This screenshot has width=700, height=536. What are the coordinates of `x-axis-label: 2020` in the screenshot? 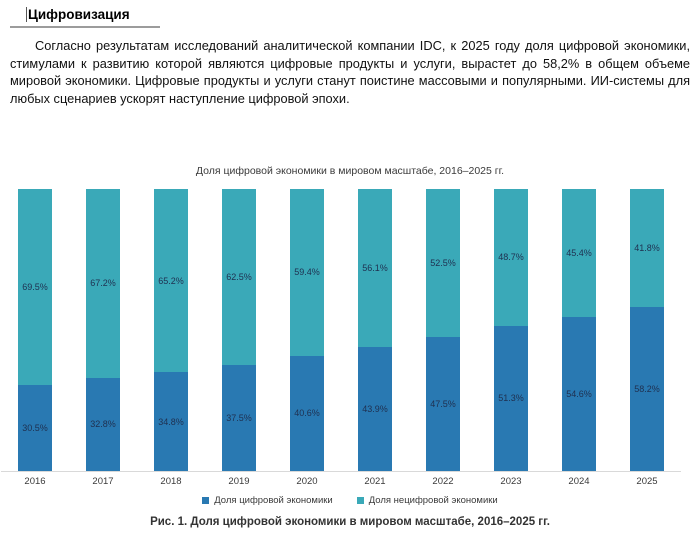 It's located at (307, 481).